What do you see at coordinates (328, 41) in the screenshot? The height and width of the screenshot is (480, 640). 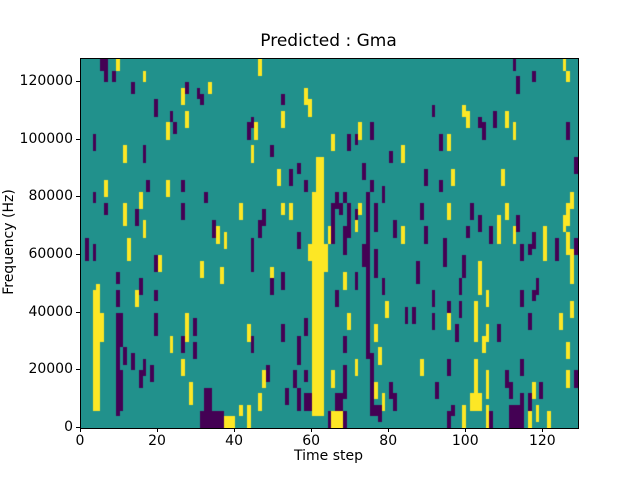 I see `plot-title: Predicted : Gma` at bounding box center [328, 41].